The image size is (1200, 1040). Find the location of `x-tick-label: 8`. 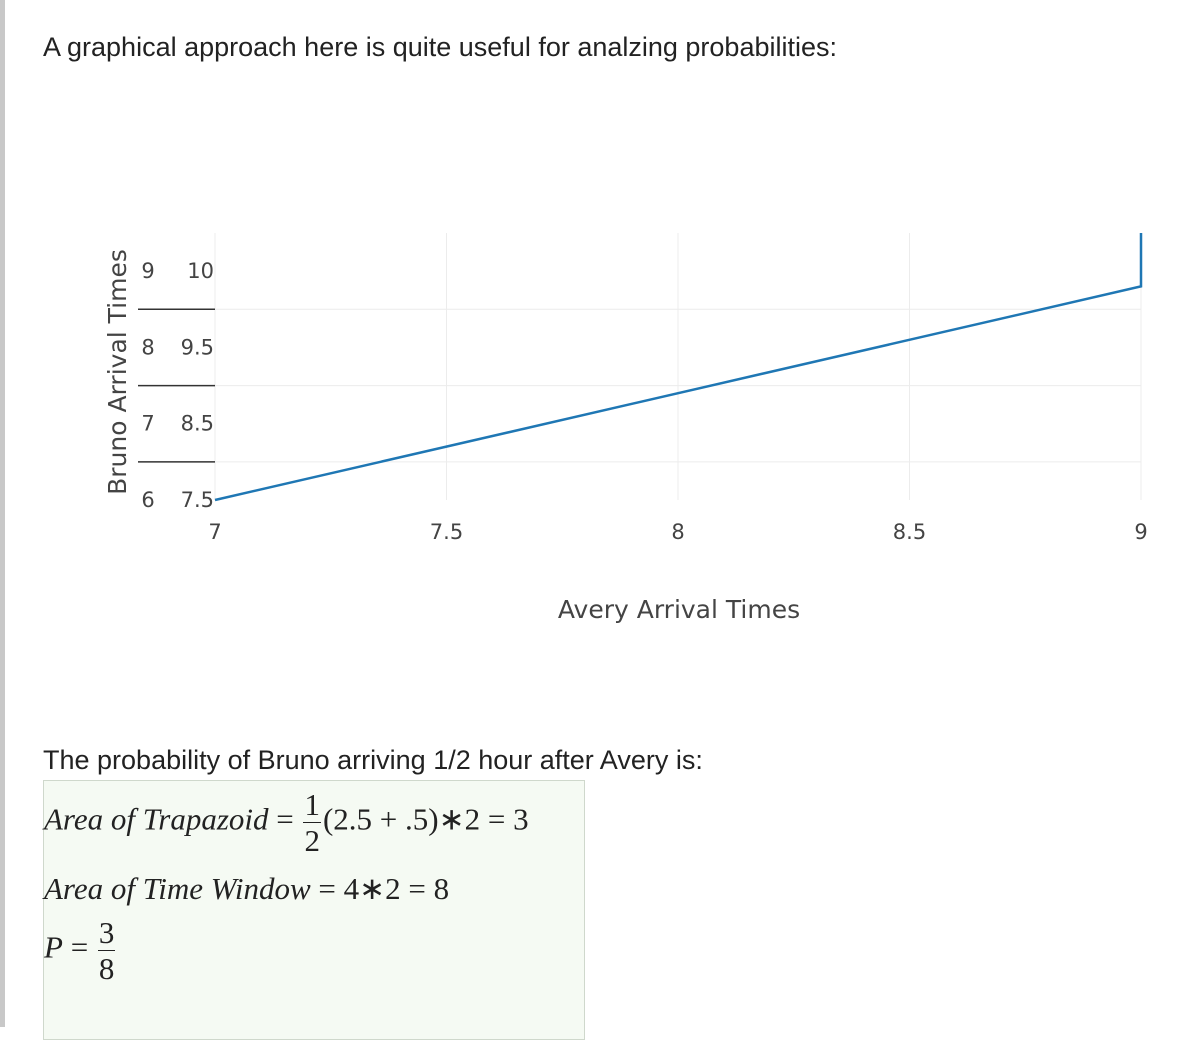

x-tick-label: 8 is located at coordinates (677, 532).